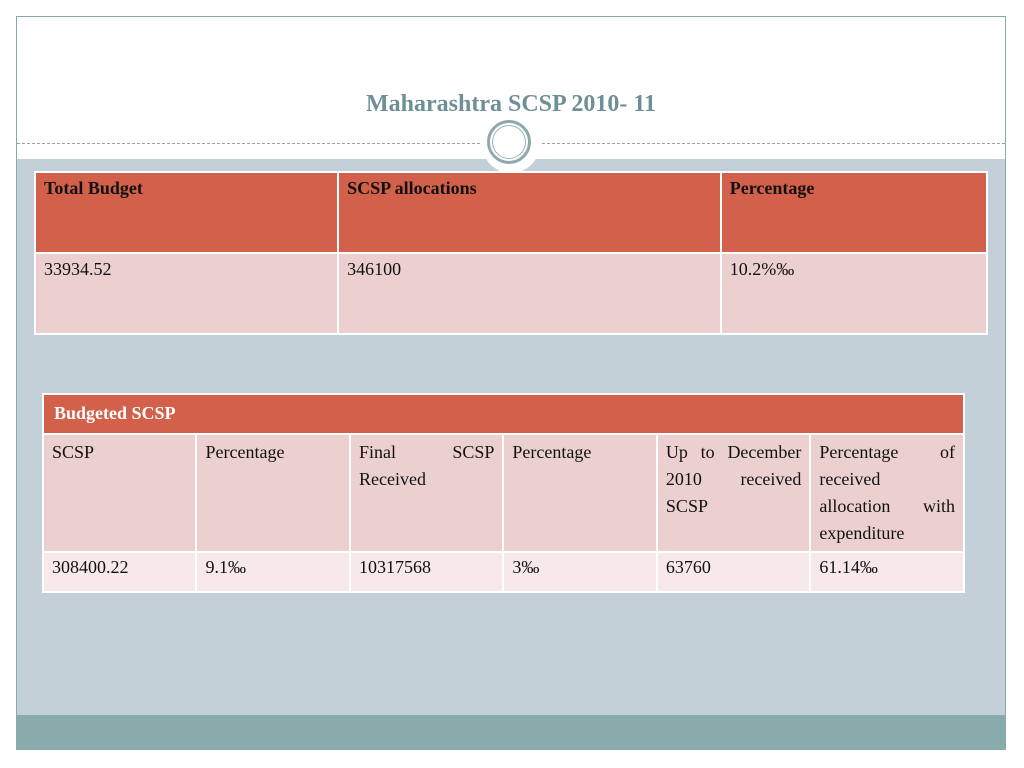 The width and height of the screenshot is (1024, 768). I want to click on cell-scsp-allocations: 346100, so click(529, 293).